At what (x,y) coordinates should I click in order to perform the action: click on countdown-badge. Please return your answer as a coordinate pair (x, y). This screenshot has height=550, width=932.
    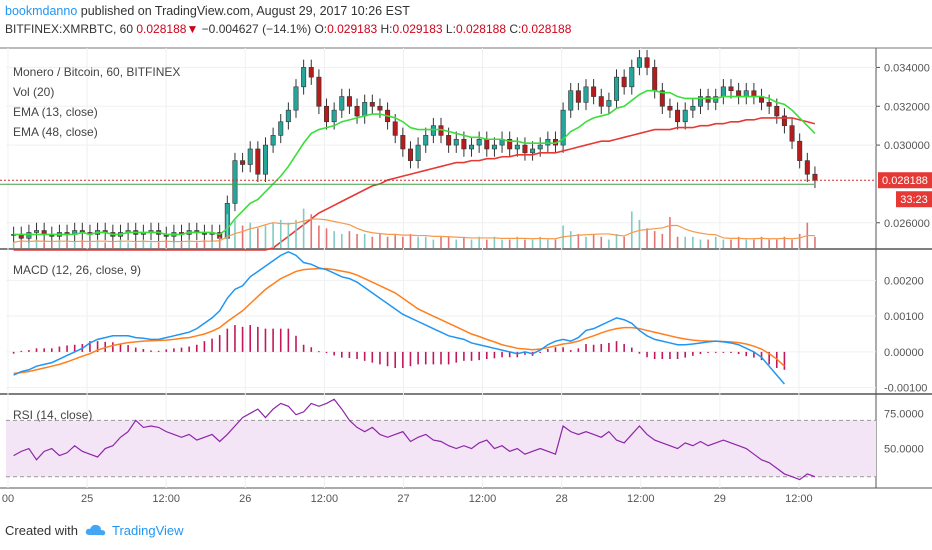
    Looking at the image, I should click on (914, 199).